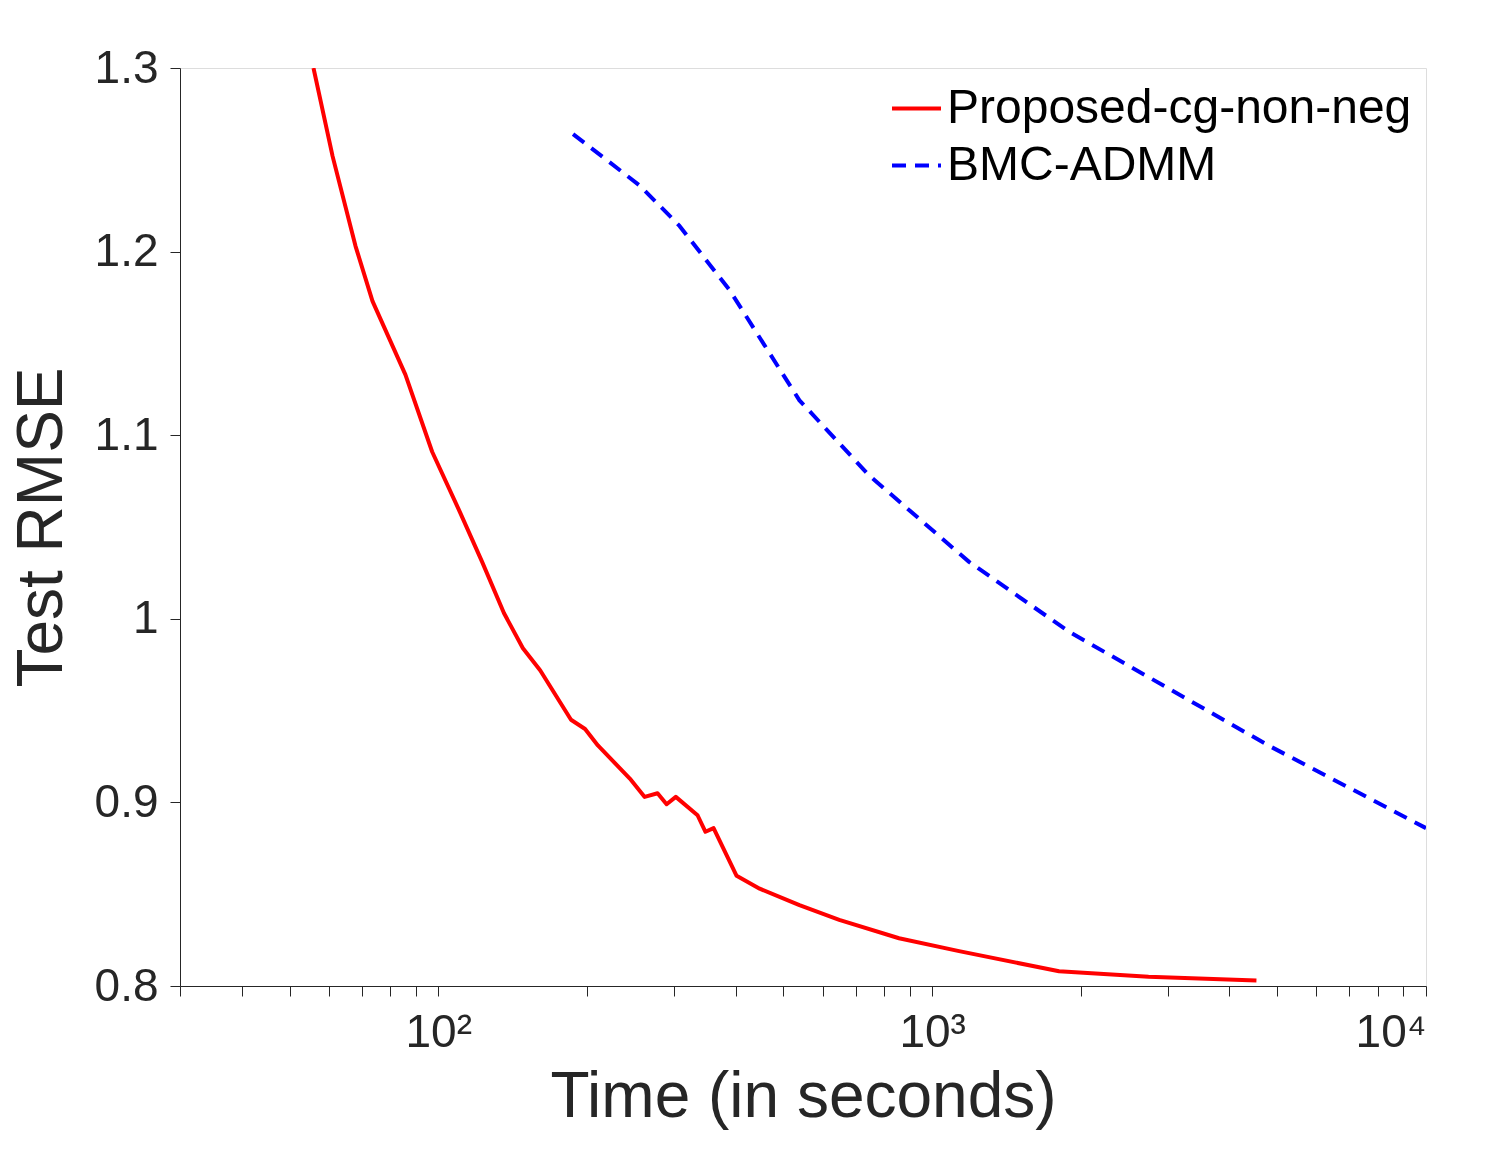  What do you see at coordinates (1391, 1030) in the screenshot?
I see `x-tick-label: 10⁴` at bounding box center [1391, 1030].